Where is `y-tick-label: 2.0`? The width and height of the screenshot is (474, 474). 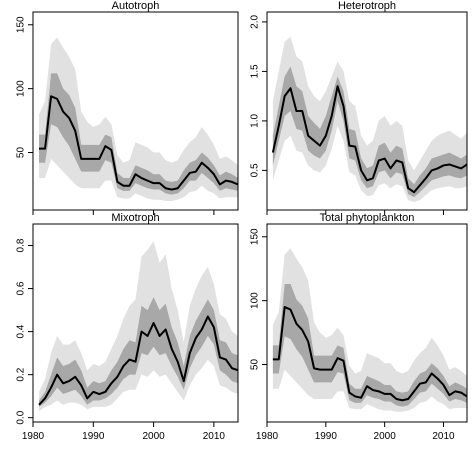 y-tick-label: 2.0 is located at coordinates (255, 22).